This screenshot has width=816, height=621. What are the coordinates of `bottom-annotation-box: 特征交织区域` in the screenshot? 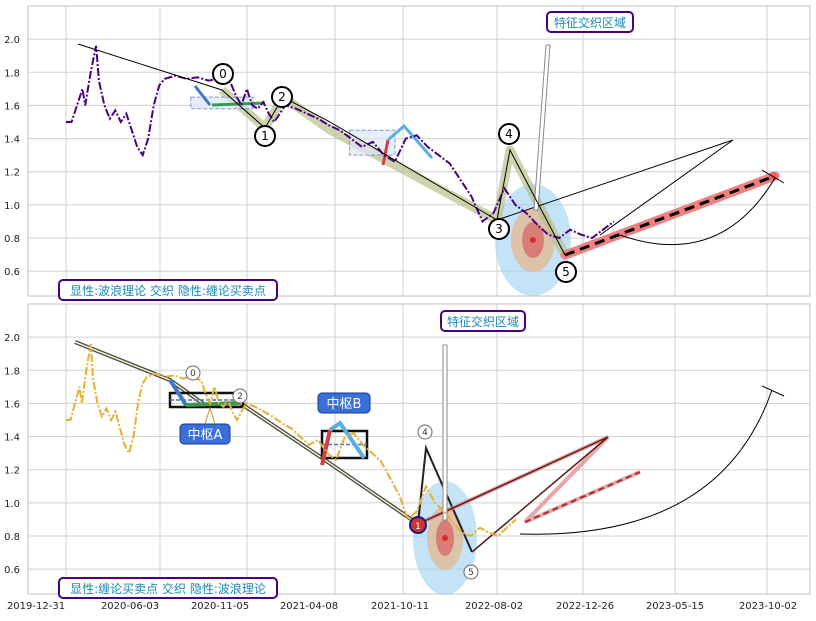 It's located at (483, 321).